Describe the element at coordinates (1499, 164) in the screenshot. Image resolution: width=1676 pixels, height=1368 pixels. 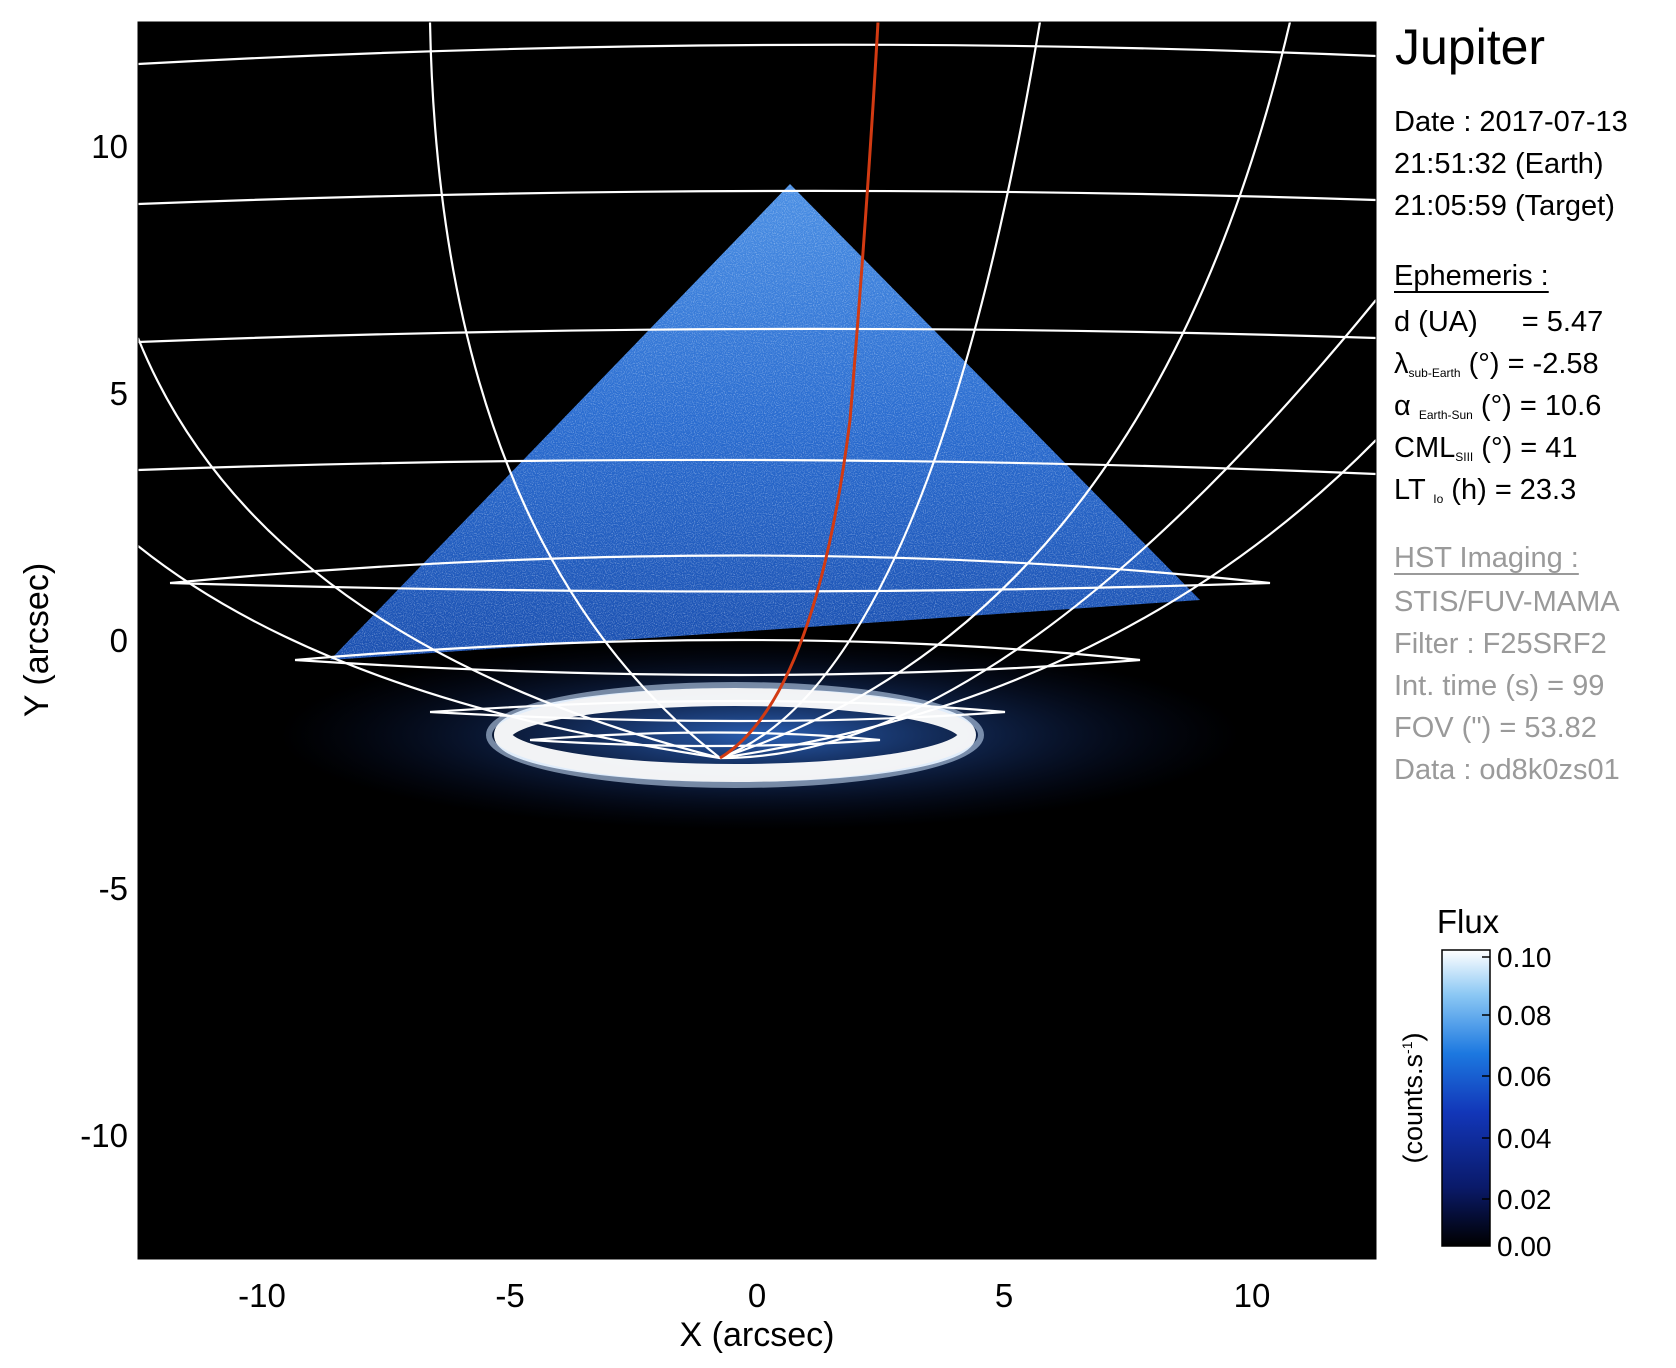
I see `earth-time: 21:51:32 (Earth)` at that location.